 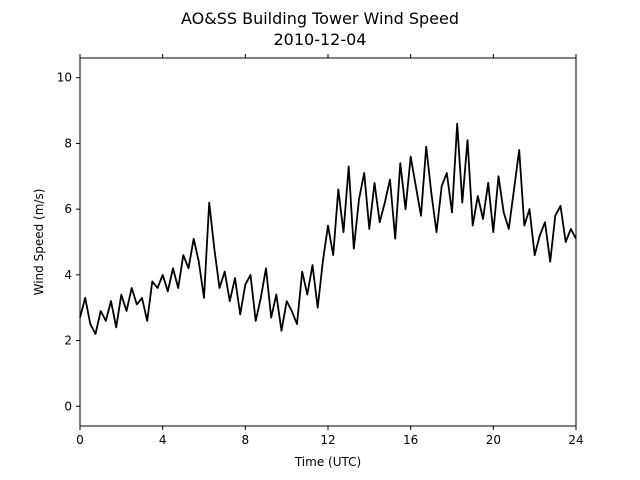 I want to click on chart-title: AO&SS Building Tower Wind Speed, so click(x=320, y=18).